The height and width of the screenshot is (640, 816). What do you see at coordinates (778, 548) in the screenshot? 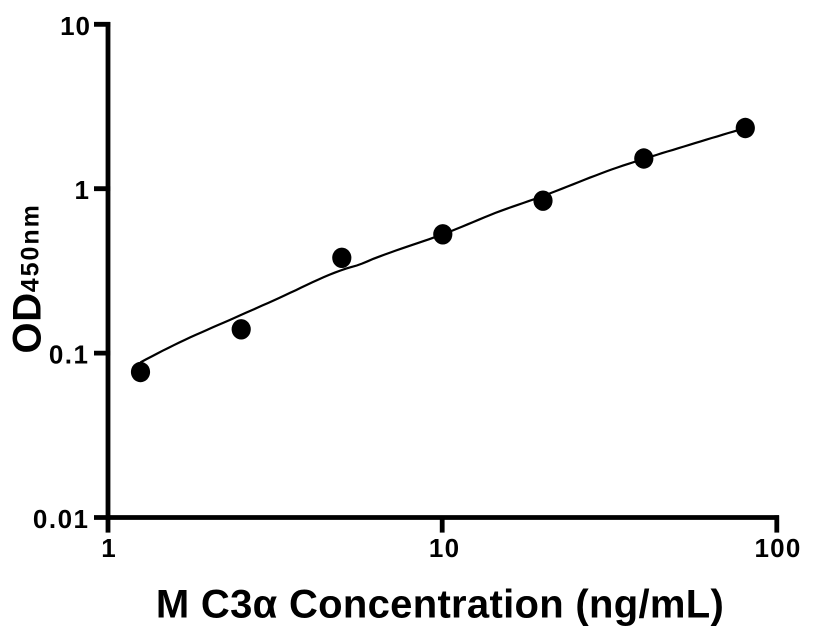
I see `svg-text: 100` at bounding box center [778, 548].